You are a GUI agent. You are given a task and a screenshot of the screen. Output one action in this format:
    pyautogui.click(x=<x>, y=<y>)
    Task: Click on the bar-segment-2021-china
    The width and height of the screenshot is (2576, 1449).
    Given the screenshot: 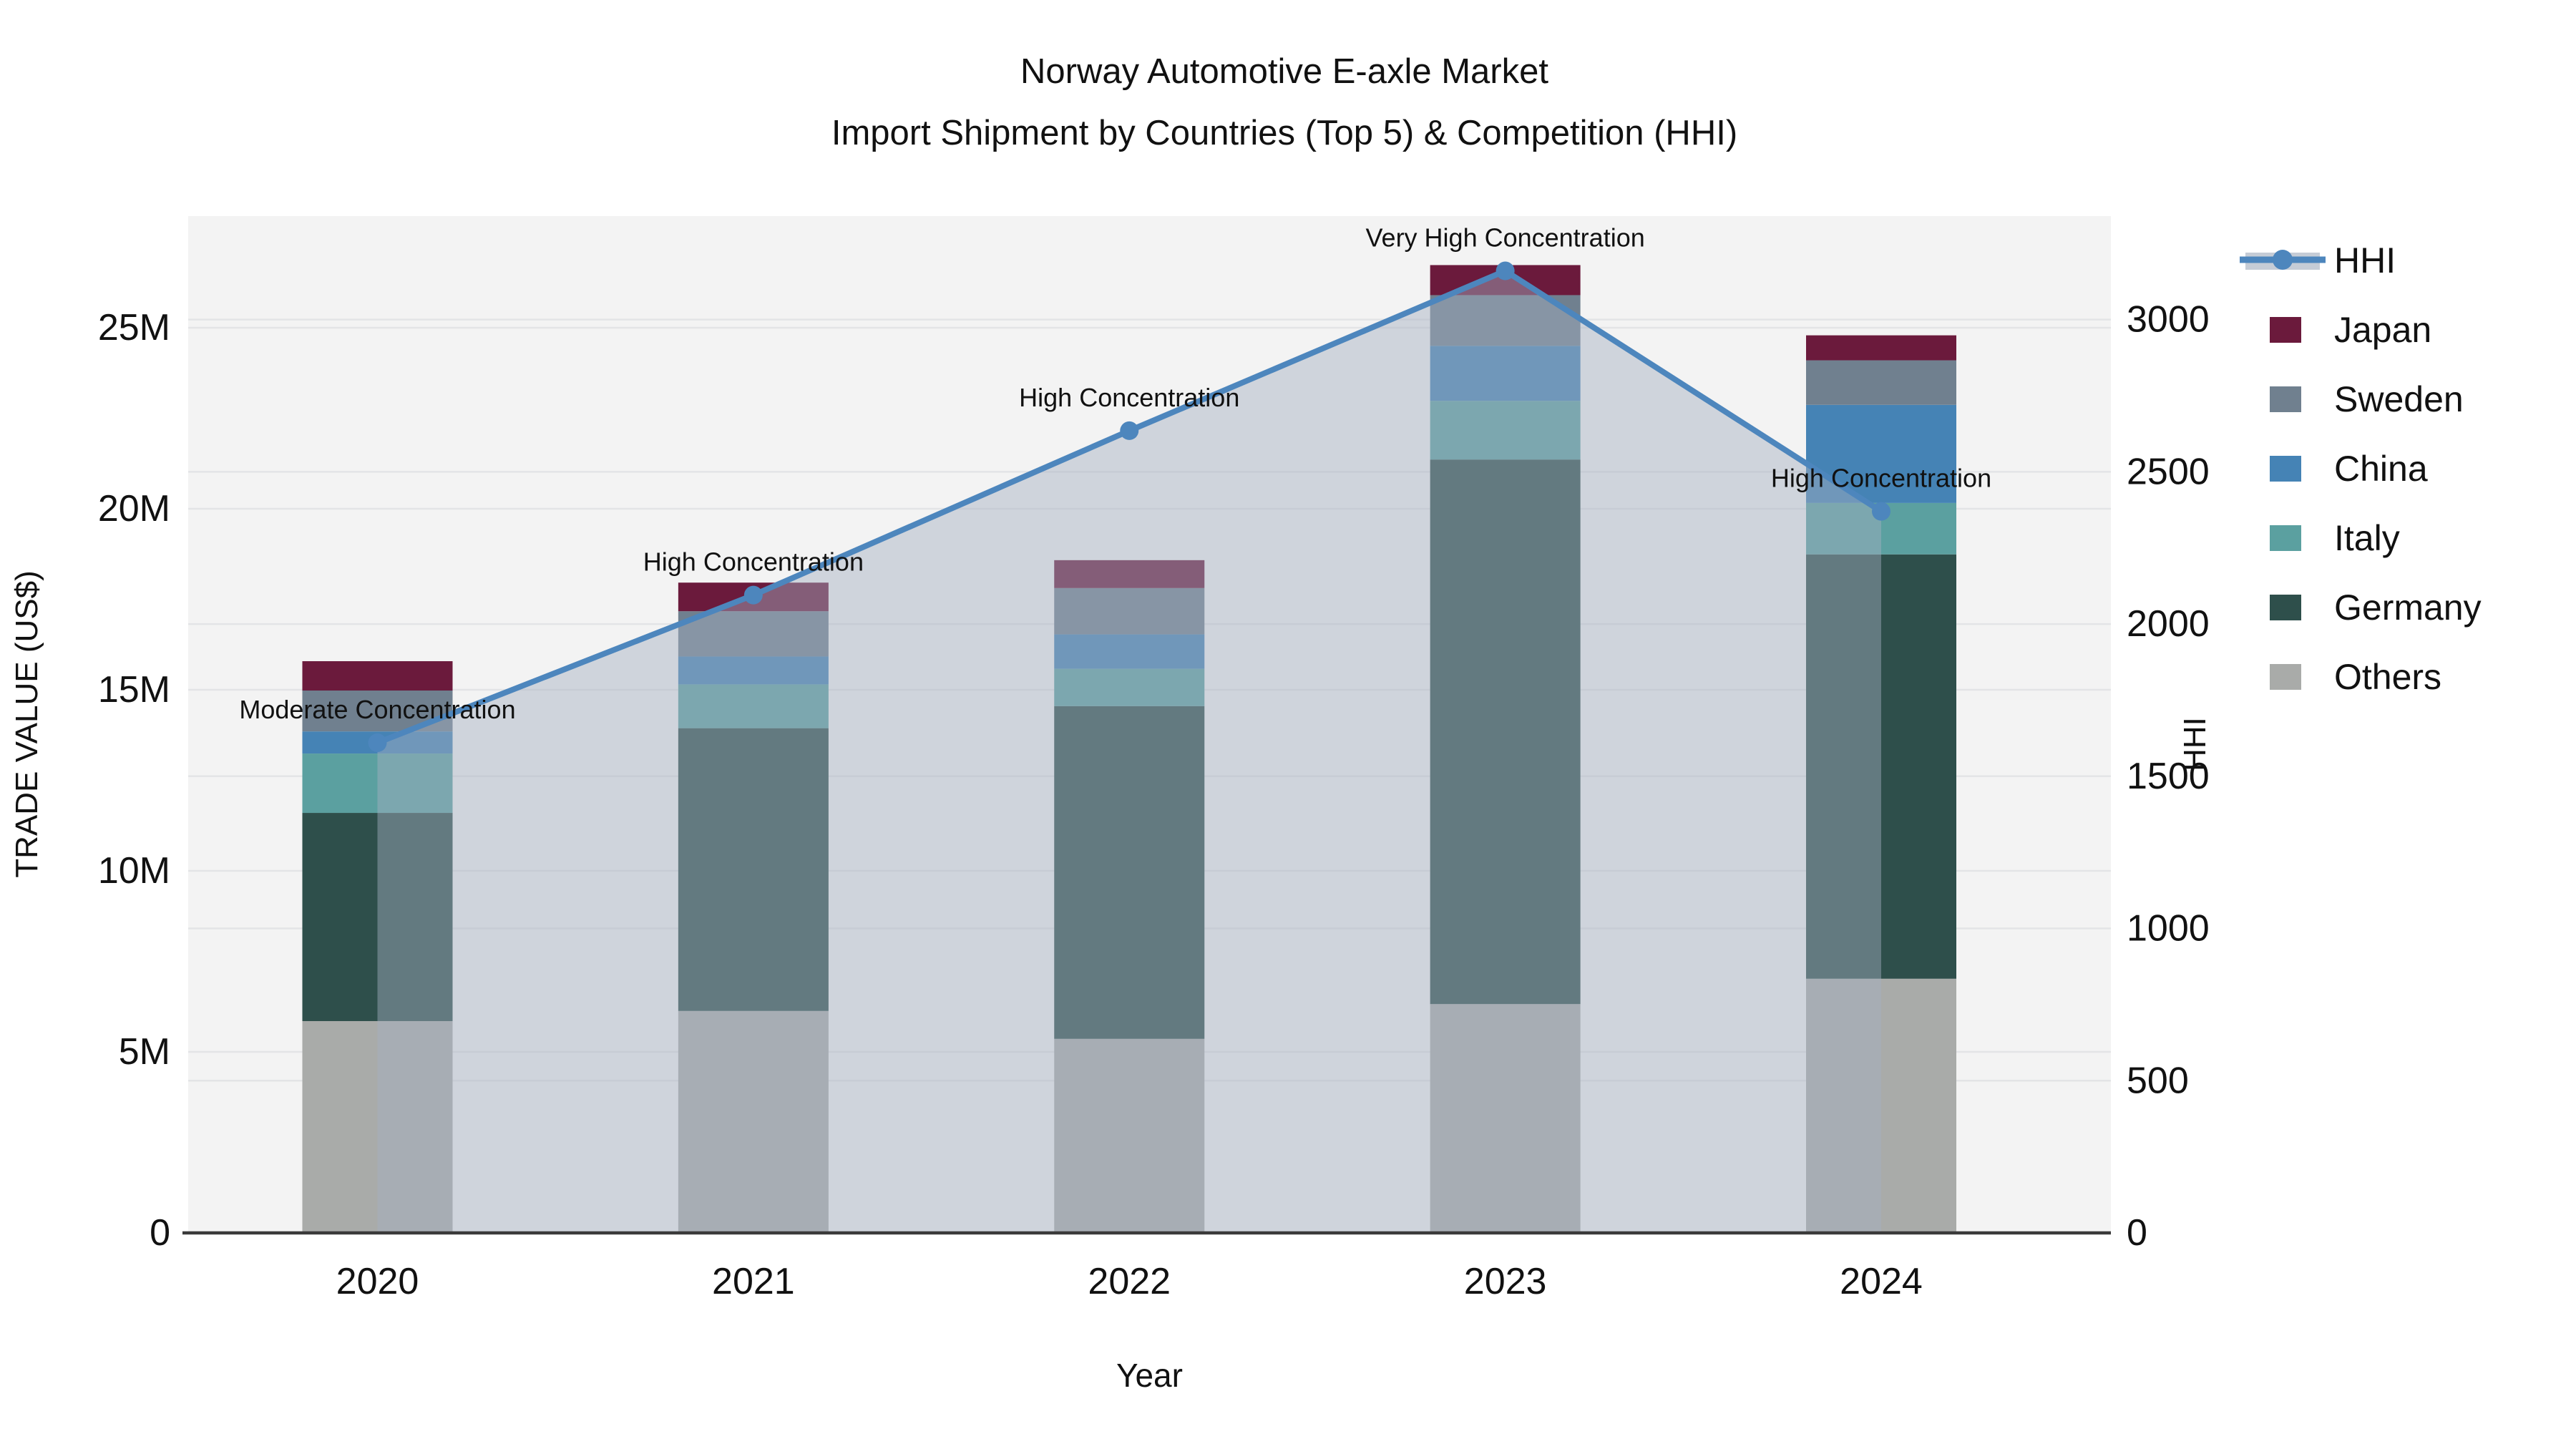 What is the action you would take?
    pyautogui.click(x=753, y=670)
    